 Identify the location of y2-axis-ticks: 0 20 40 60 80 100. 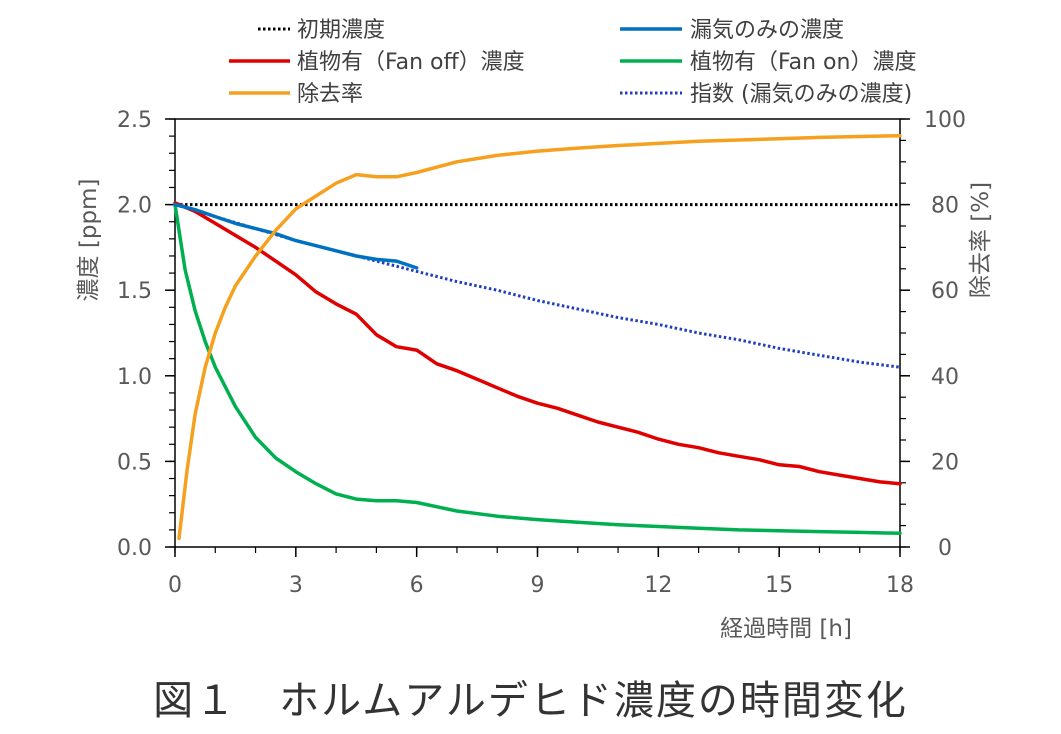
(933, 334).